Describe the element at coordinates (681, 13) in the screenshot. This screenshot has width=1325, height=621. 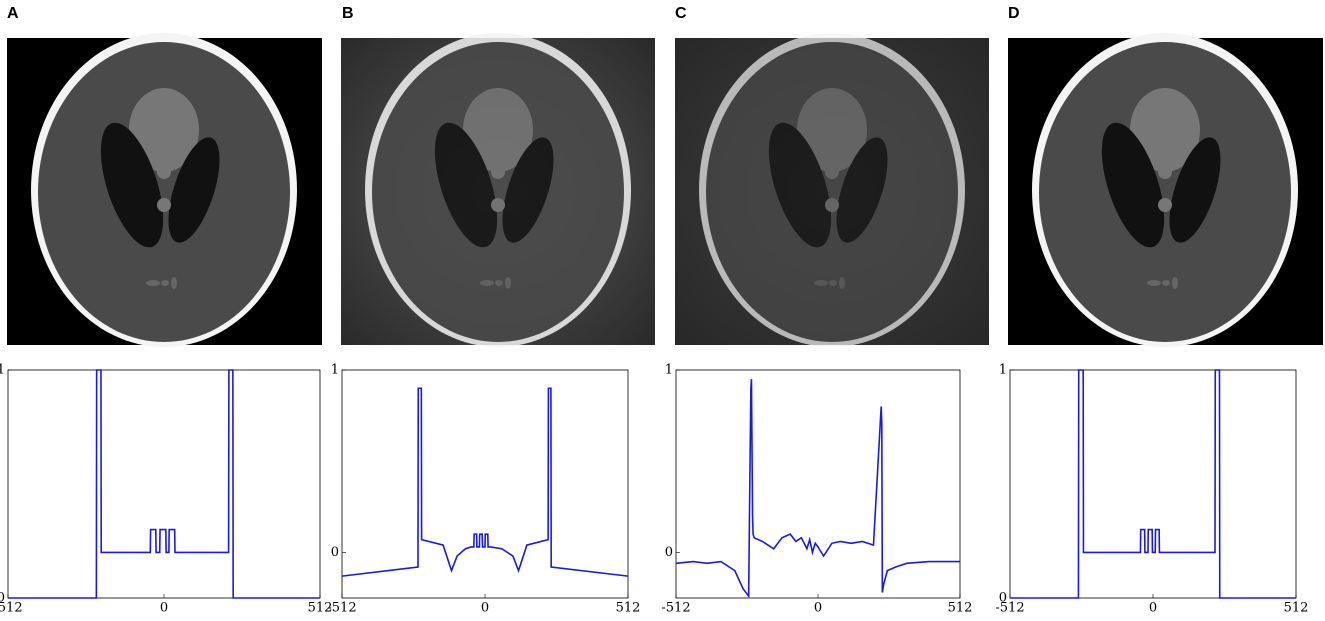
I see `panel-letter: C` at that location.